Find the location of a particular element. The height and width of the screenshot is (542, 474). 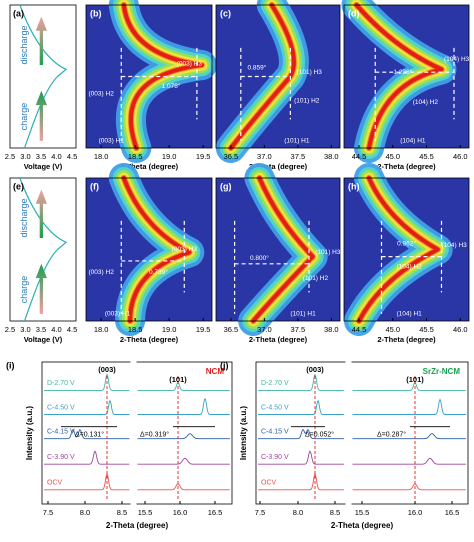

x-tick-label: 3.0 is located at coordinates (25, 156).